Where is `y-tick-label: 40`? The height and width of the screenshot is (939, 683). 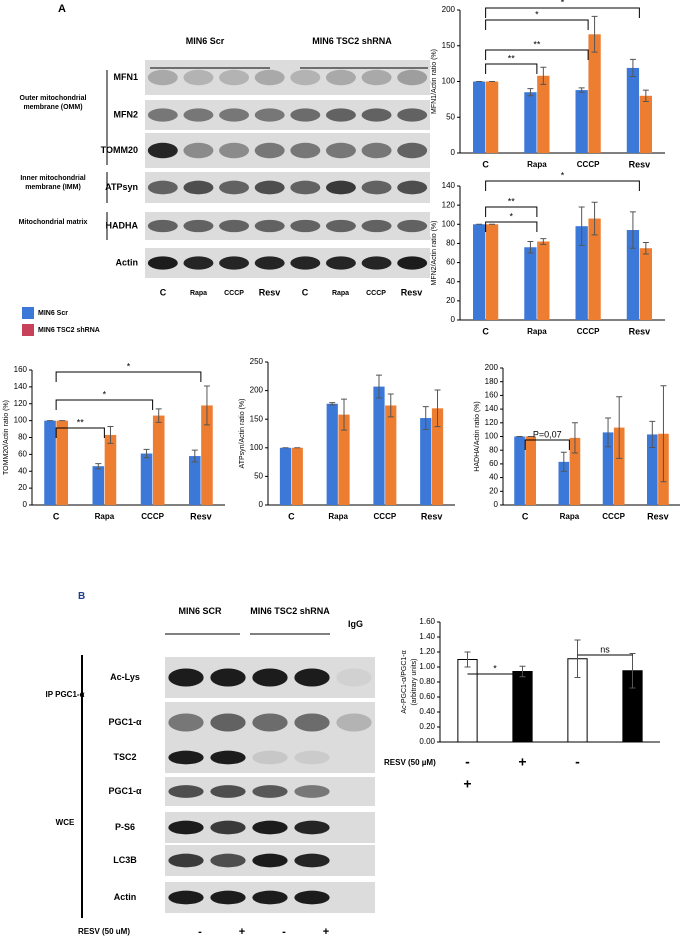
y-tick-label: 40 is located at coordinates (22, 470).